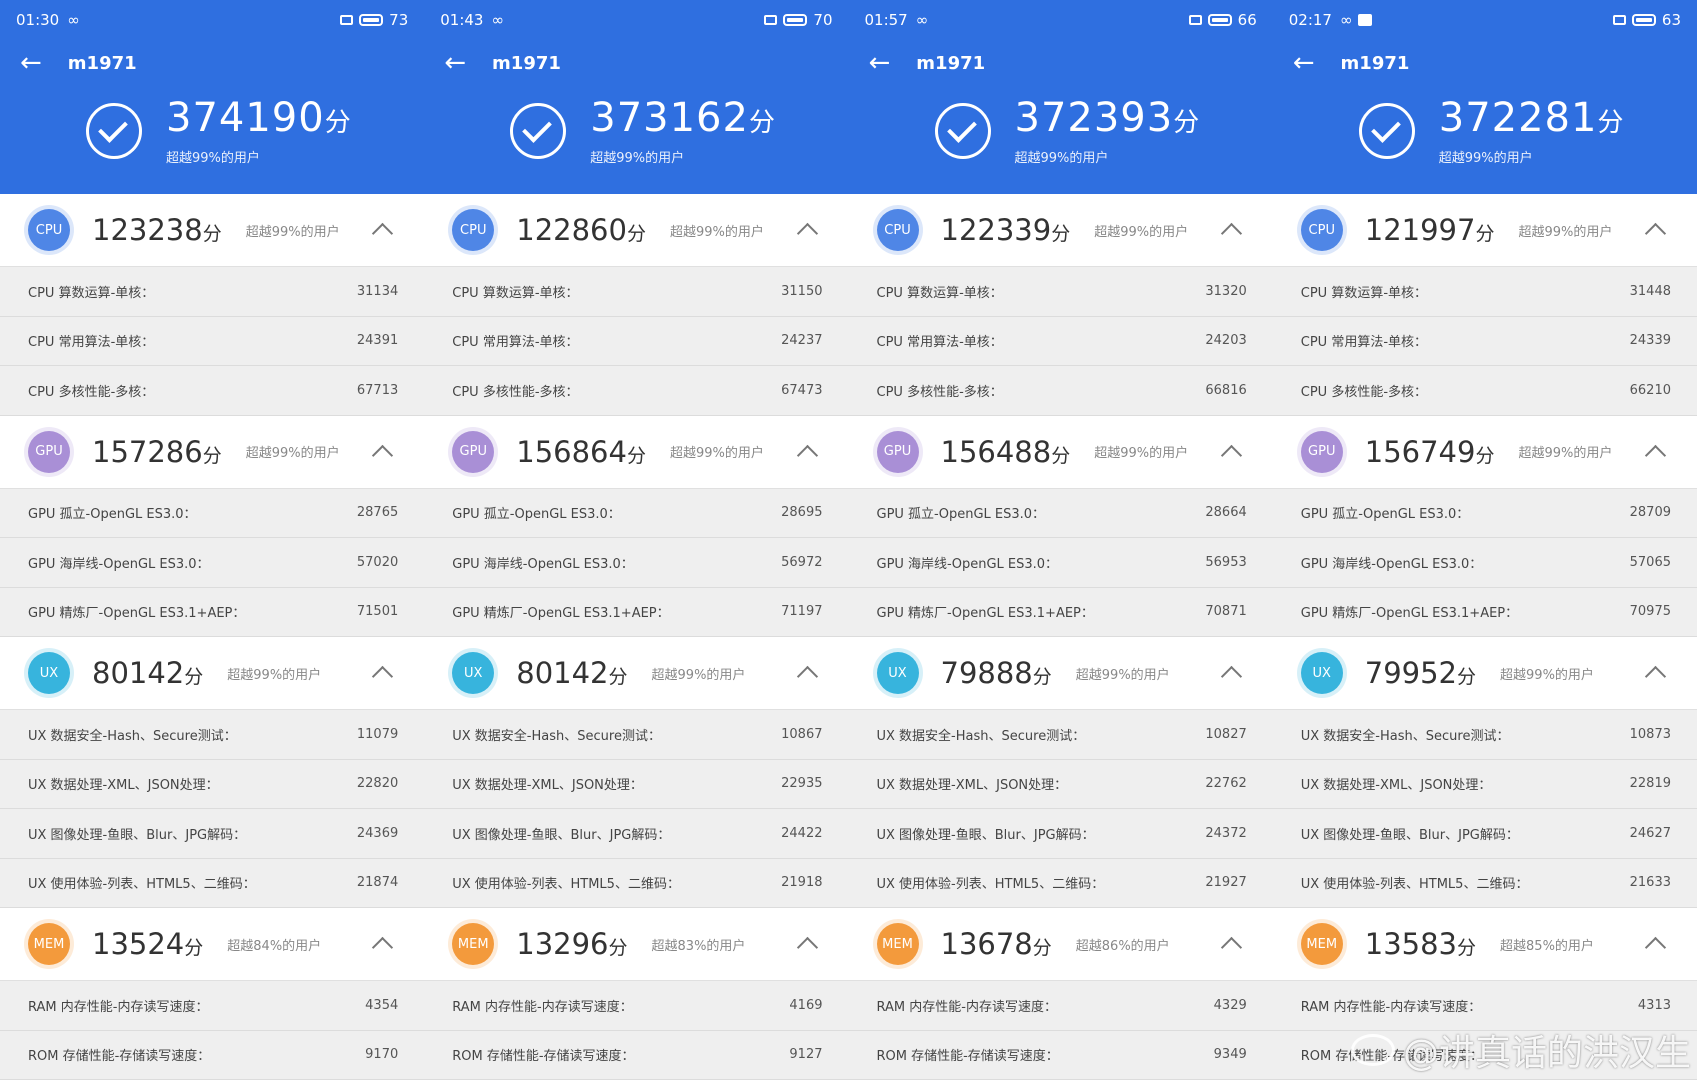 This screenshot has height=1080, width=1697. I want to click on result-value: 66210, so click(1650, 390).